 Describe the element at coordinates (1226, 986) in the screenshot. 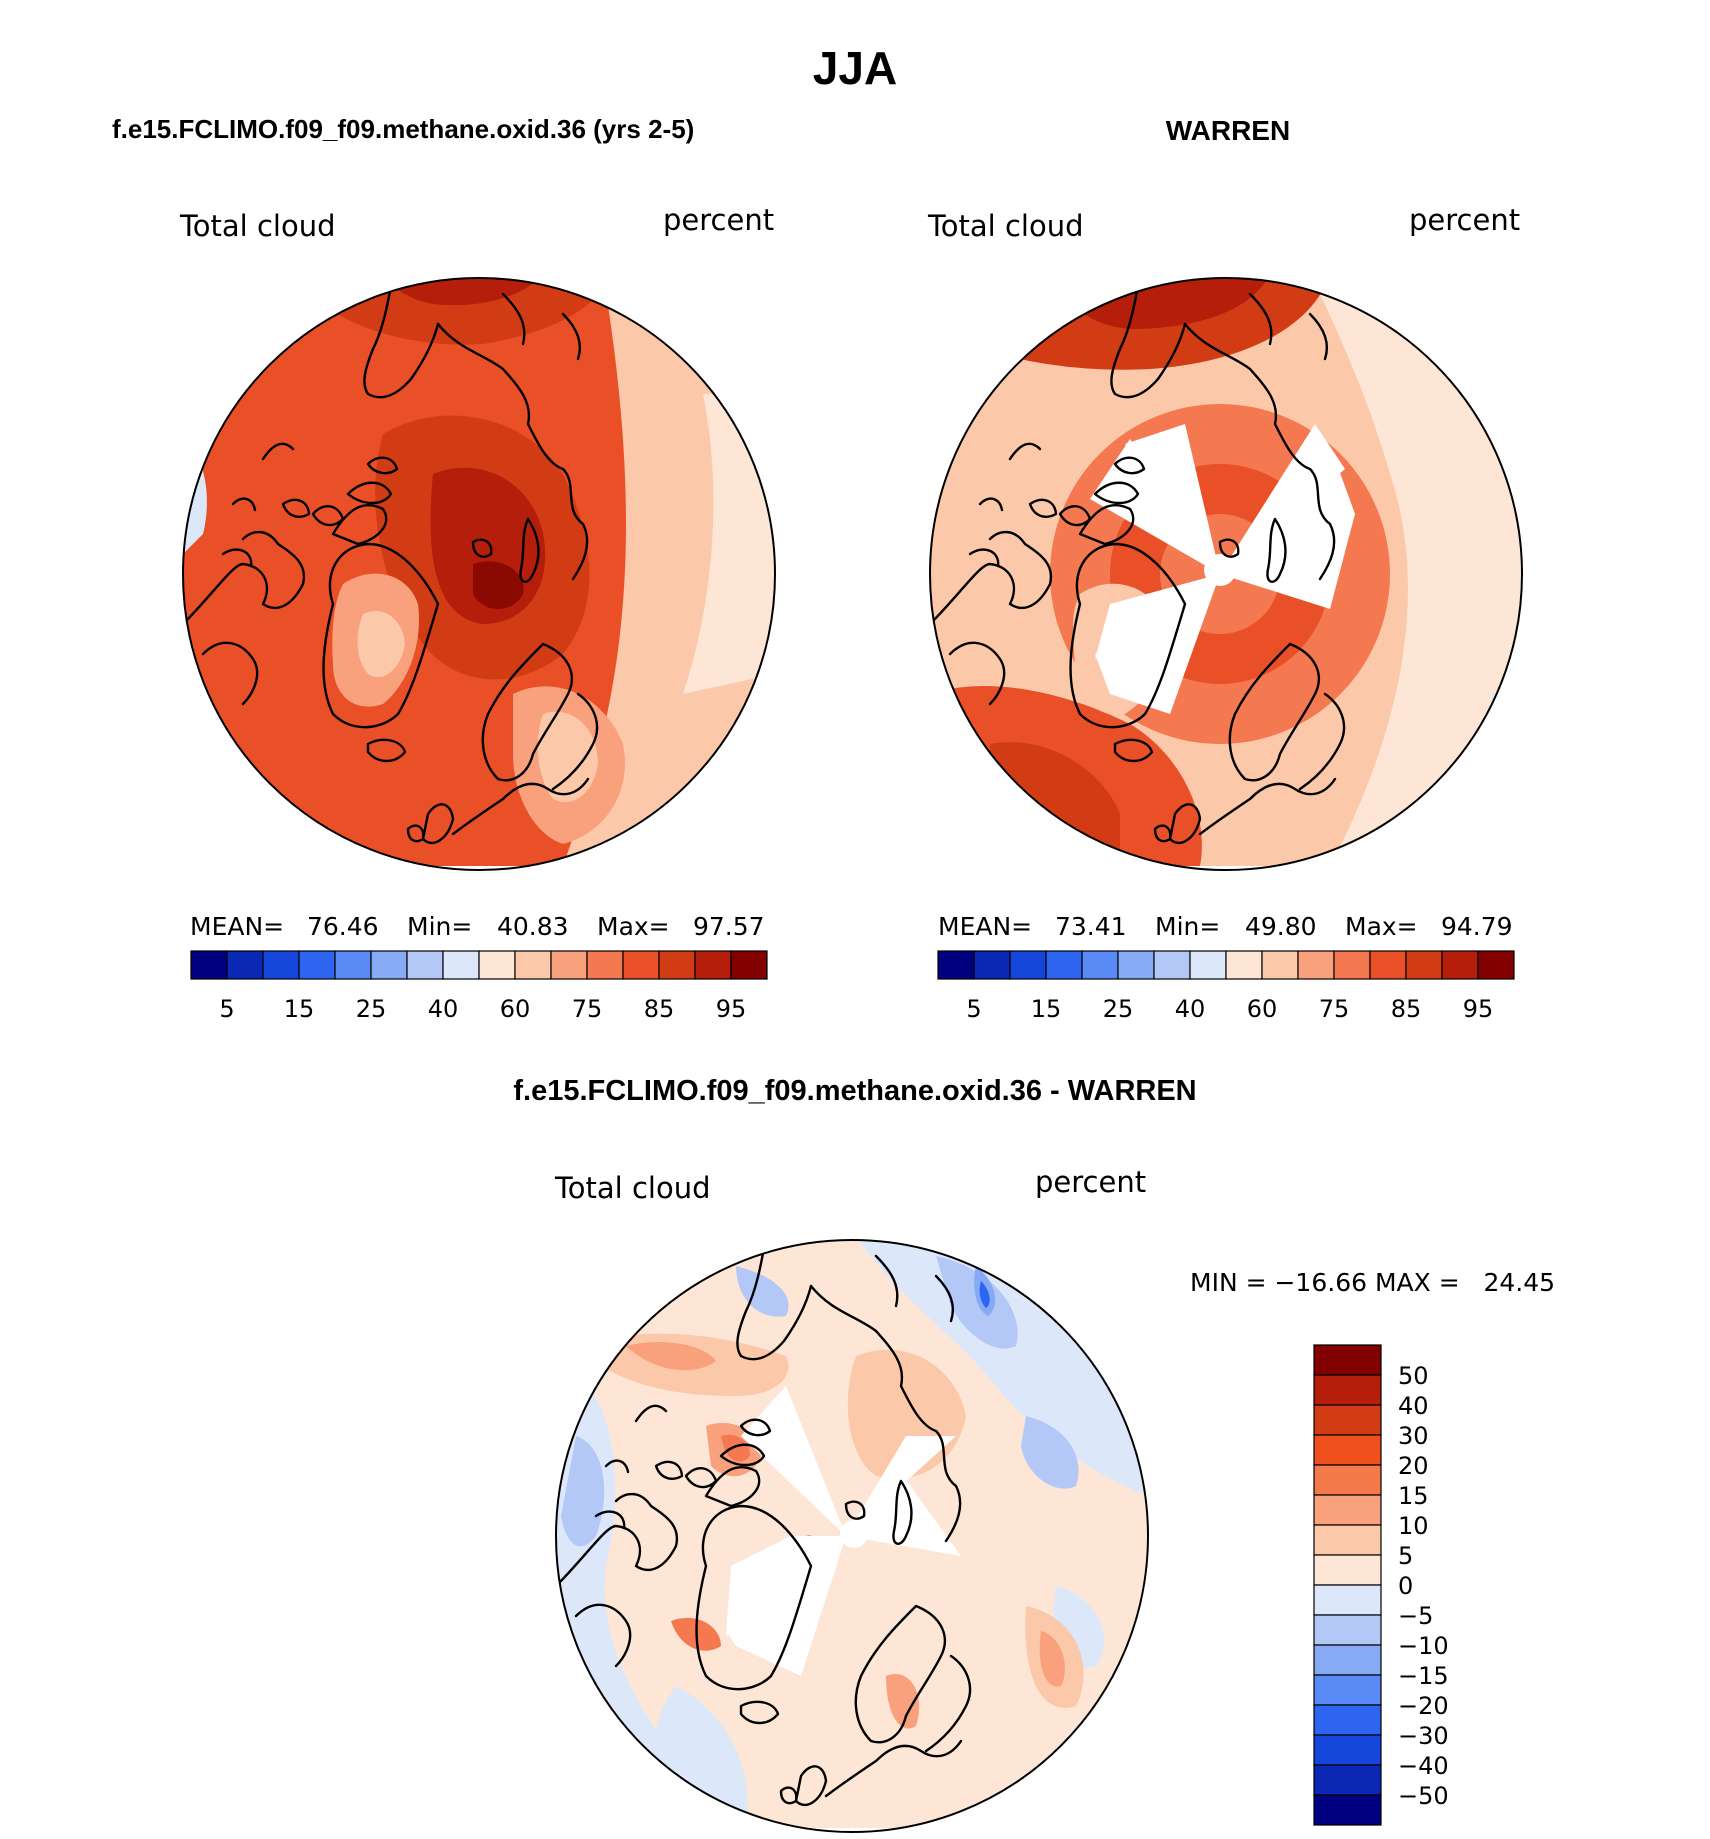

I see `panel-b-colorbar: 5 15 25 40 60 75 85 95` at that location.